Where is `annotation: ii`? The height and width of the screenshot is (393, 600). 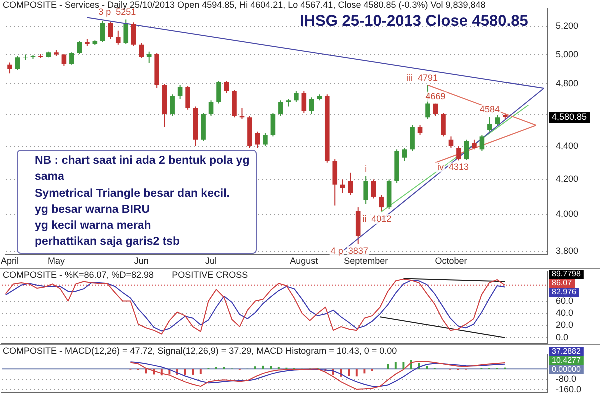 annotation: ii is located at coordinates (364, 219).